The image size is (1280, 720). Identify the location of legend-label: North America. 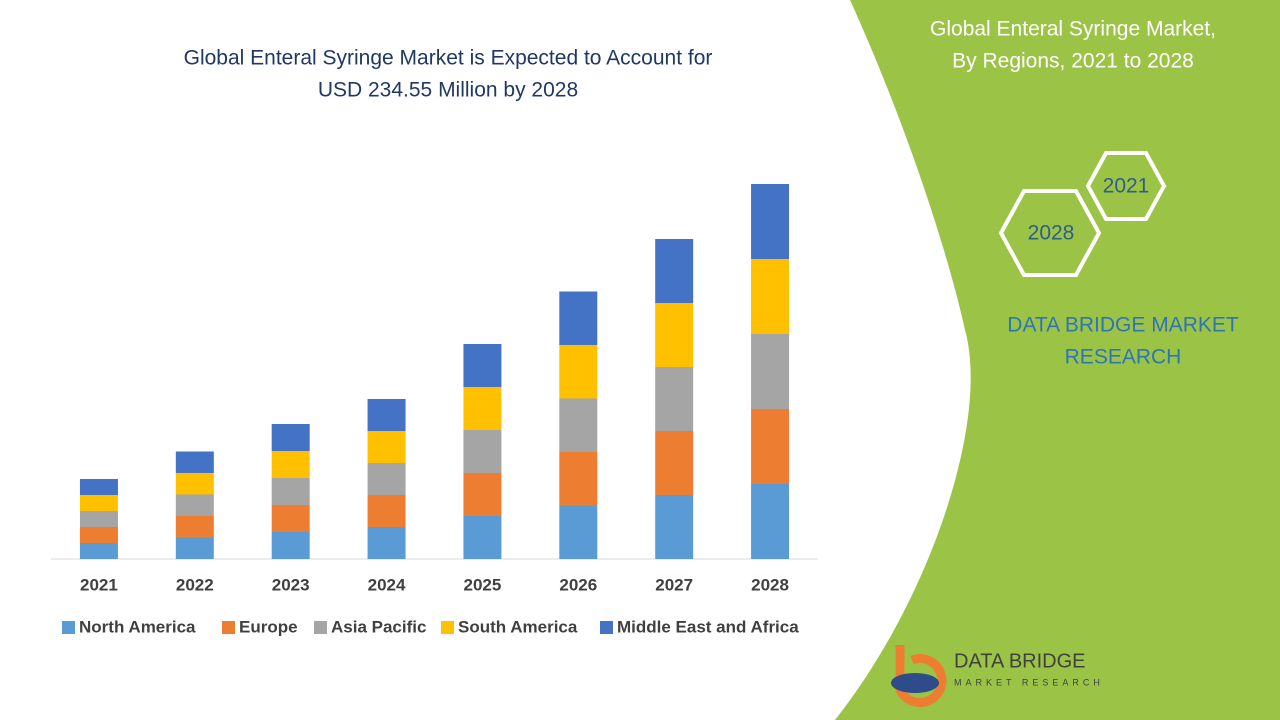
(137, 626).